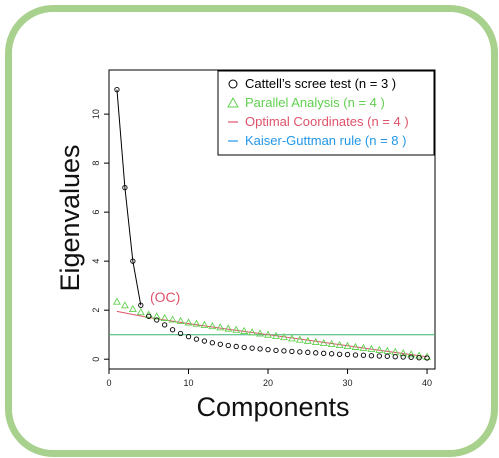 Image resolution: width=499 pixels, height=458 pixels. What do you see at coordinates (70, 217) in the screenshot?
I see `y-axis-title: Eigenvalues` at bounding box center [70, 217].